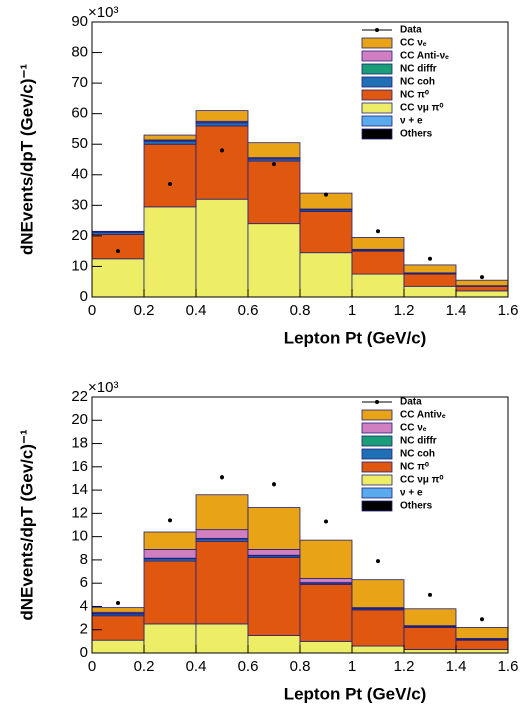  What do you see at coordinates (355, 337) in the screenshot?
I see `x-axis-label: Lepton Pt (GeV/c)` at bounding box center [355, 337].